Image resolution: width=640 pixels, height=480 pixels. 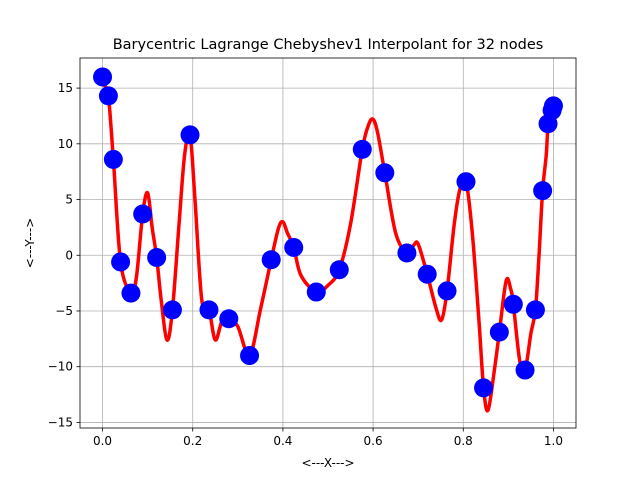 I want to click on x-tick-label: 0.2, so click(x=192, y=441).